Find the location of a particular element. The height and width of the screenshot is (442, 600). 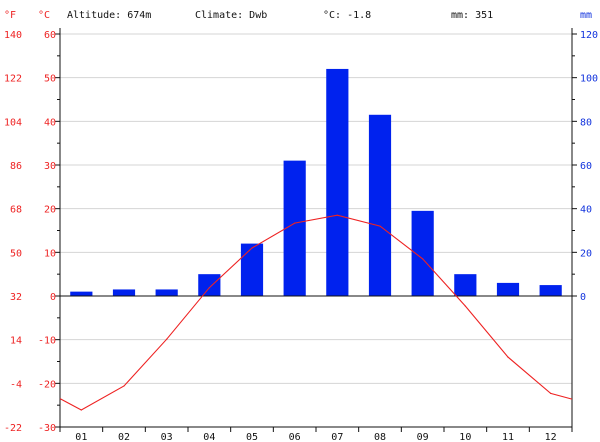

altitude-label: Altitude: 674m is located at coordinates (109, 15).